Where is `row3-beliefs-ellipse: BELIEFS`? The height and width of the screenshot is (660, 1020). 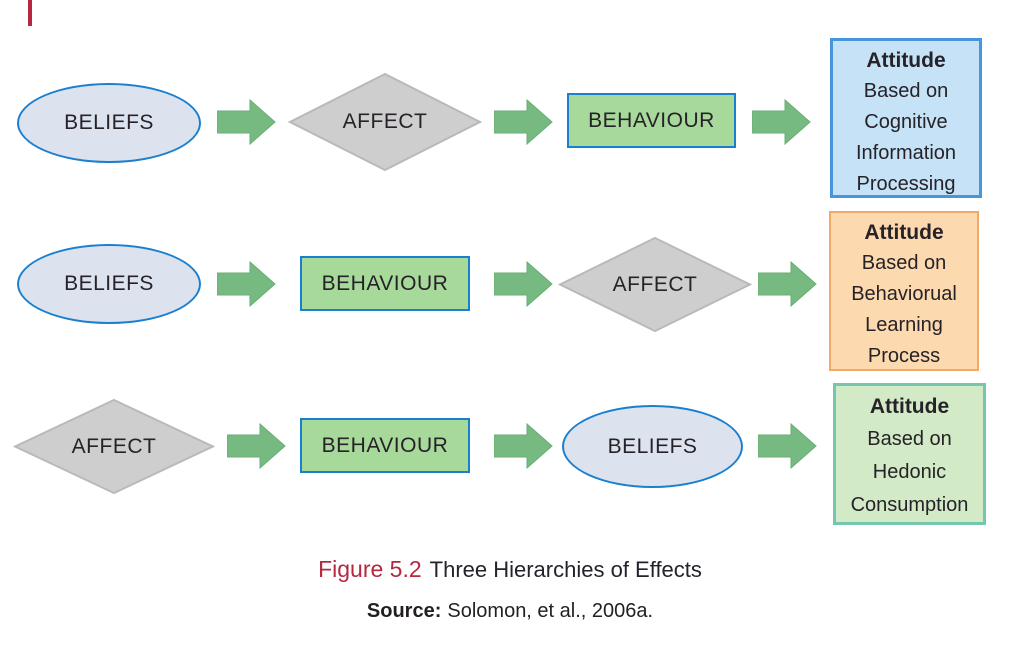
row3-beliefs-ellipse: BELIEFS is located at coordinates (652, 446).